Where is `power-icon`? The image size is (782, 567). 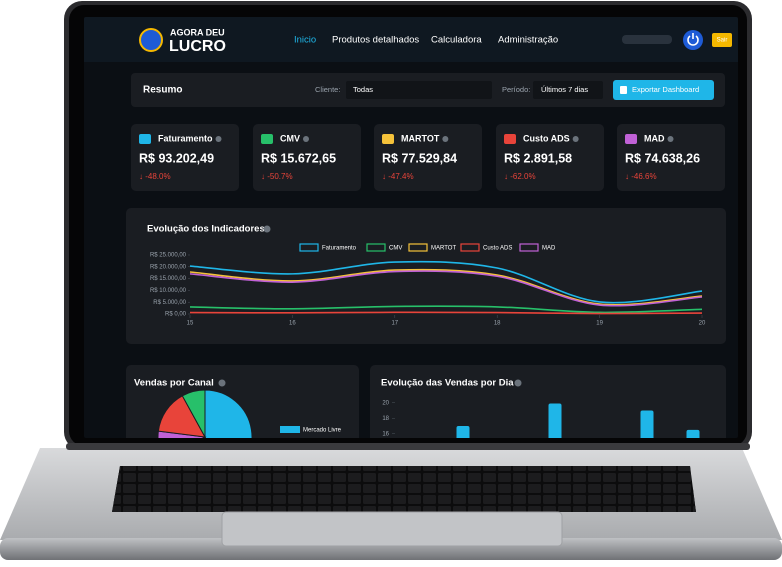 power-icon is located at coordinates (693, 39).